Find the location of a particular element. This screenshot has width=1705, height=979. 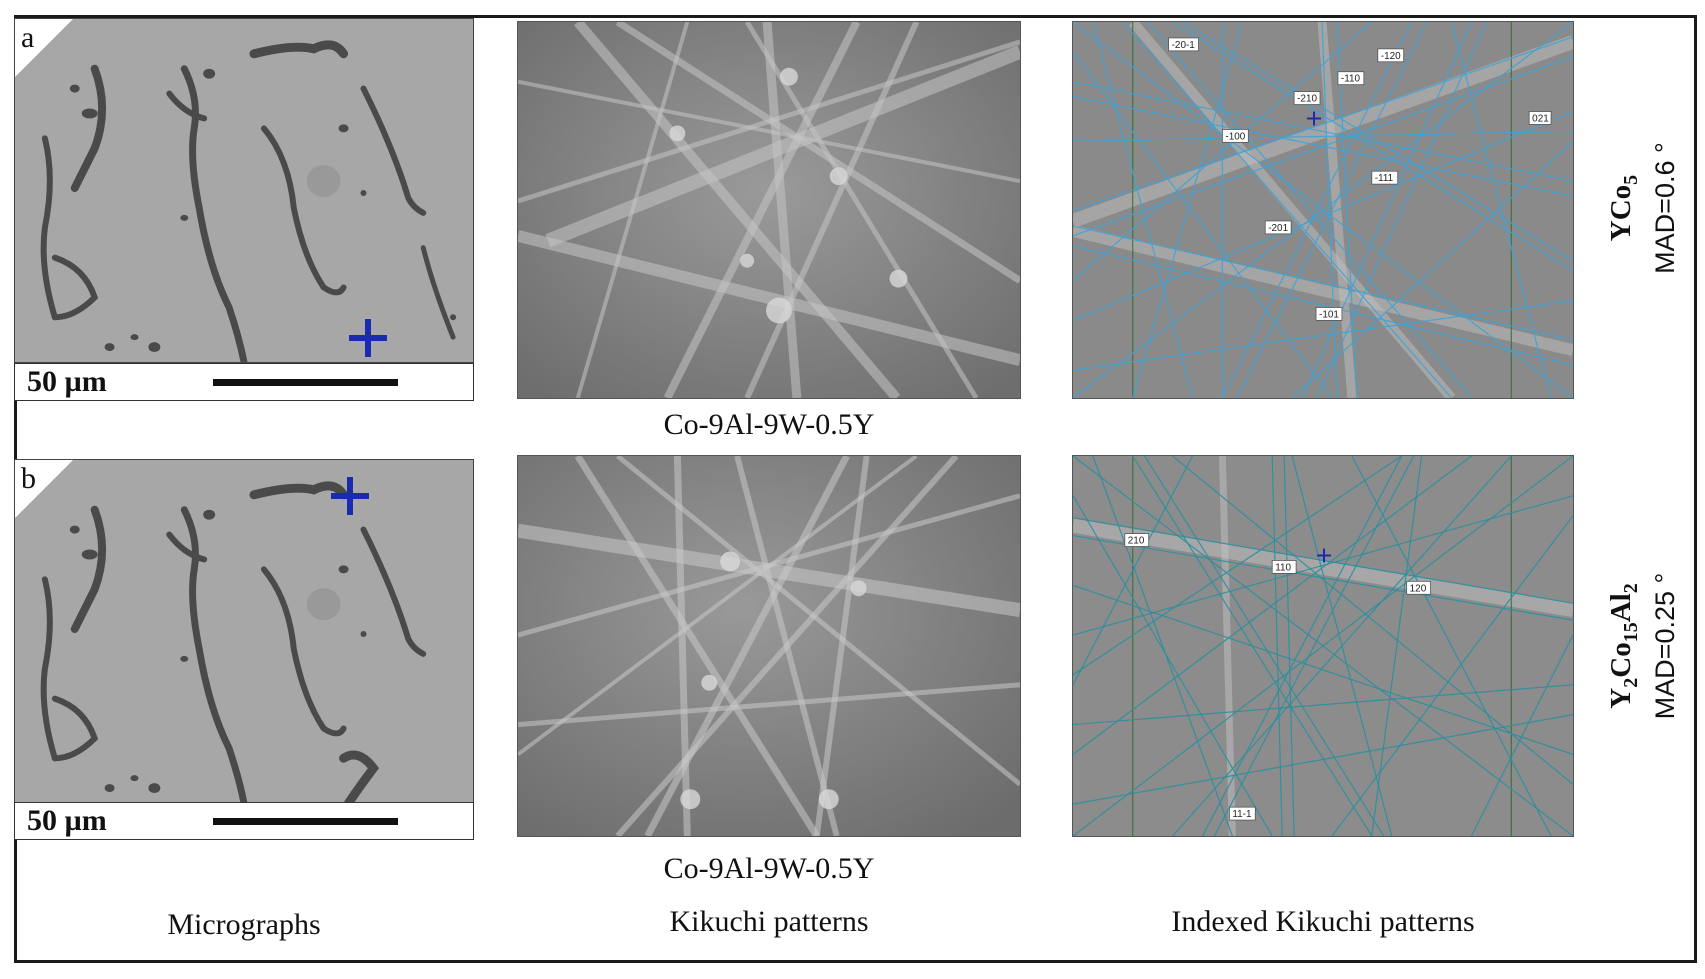

svg-text: -20-1 is located at coordinates (1184, 45).